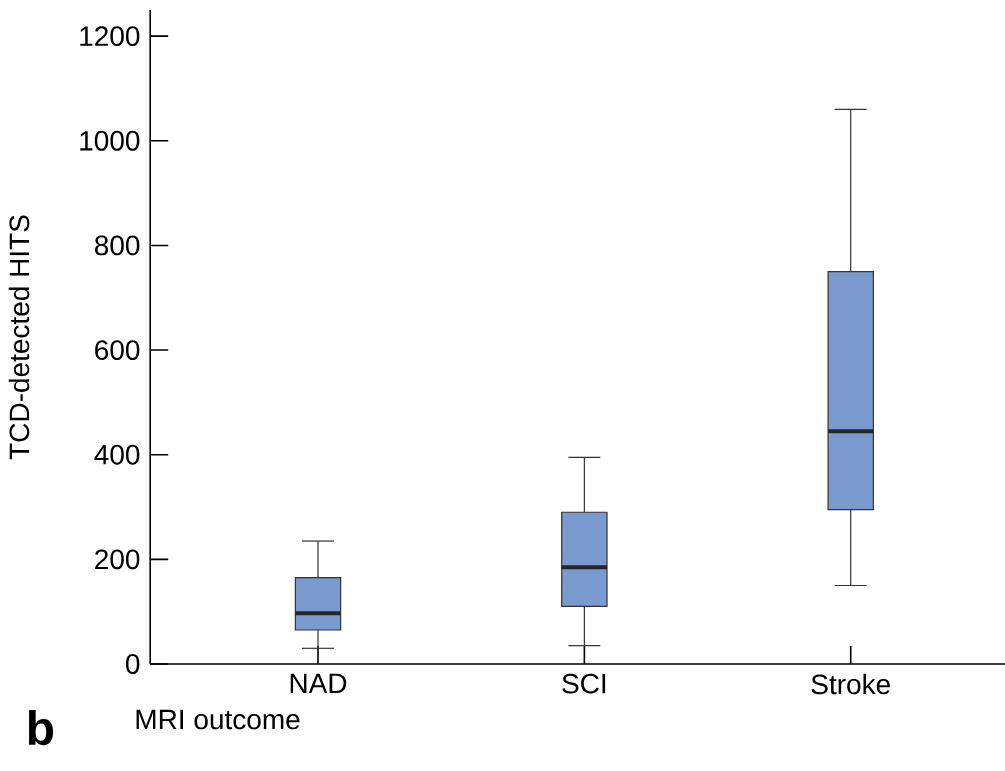 This screenshot has height=771, width=1005. I want to click on y-tick-label: 1200, so click(110, 36).